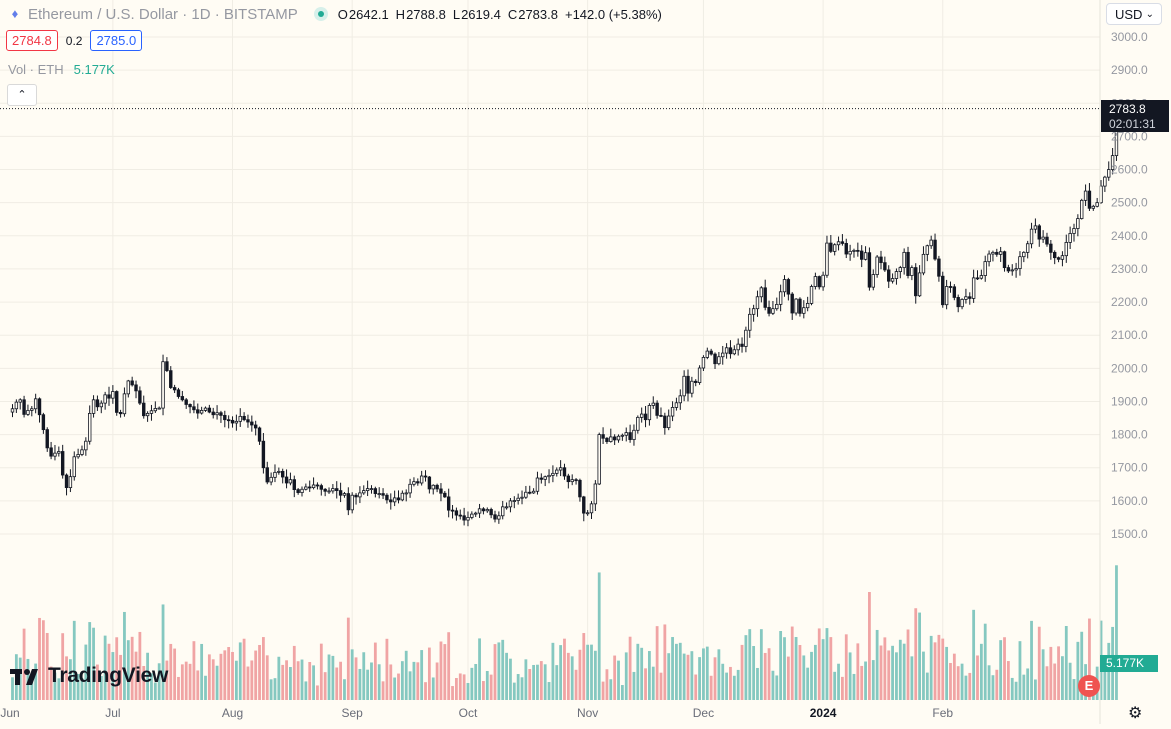  Describe the element at coordinates (613, 14) in the screenshot. I see `price-change: +142.0 (+5.38%)` at that location.